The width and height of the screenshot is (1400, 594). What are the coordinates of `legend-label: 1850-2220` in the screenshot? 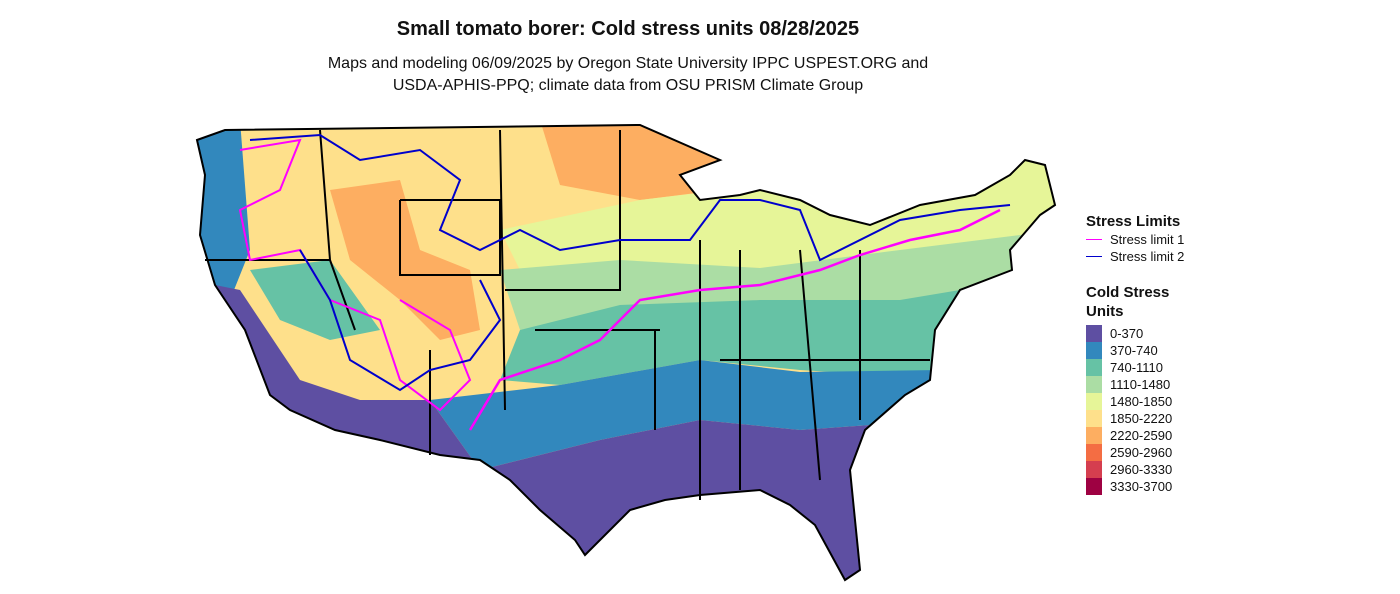 It's located at (1141, 418).